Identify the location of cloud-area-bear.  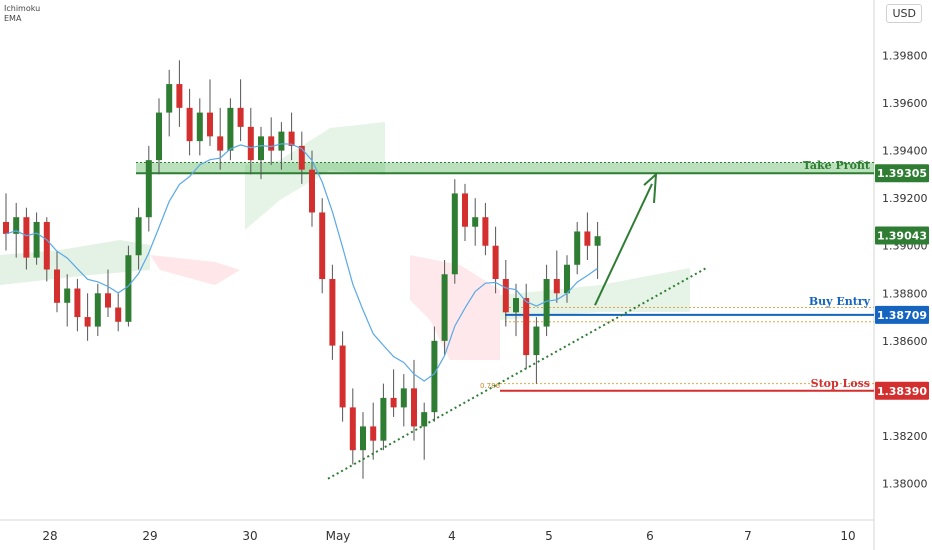
(455, 307).